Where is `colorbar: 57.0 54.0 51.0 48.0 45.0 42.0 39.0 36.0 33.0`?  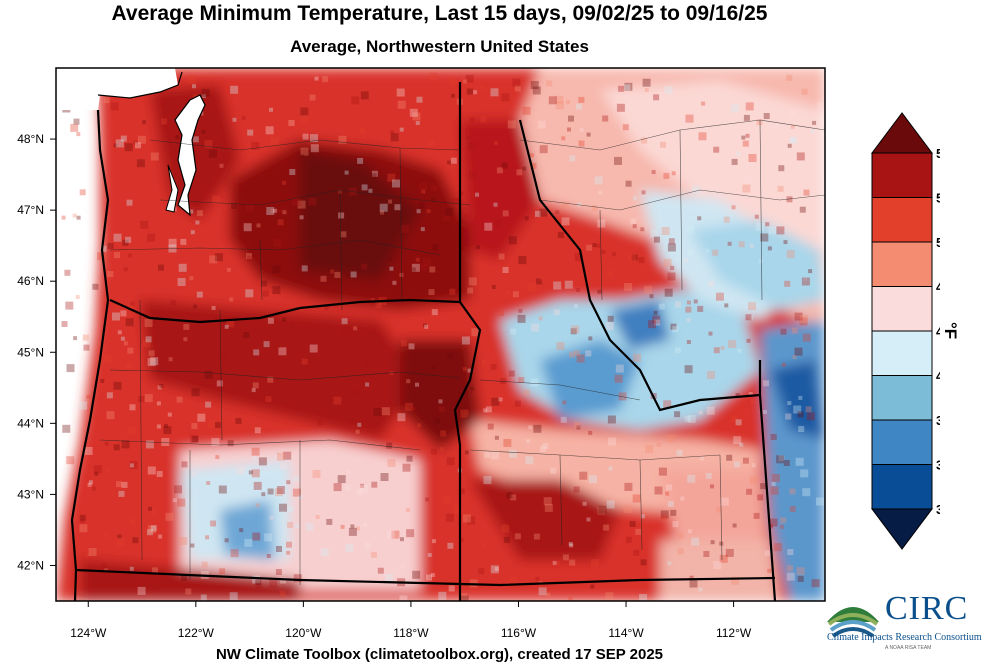
colorbar: 57.0 54.0 51.0 48.0 45.0 42.0 39.0 36.0 33.0 is located at coordinates (905, 331).